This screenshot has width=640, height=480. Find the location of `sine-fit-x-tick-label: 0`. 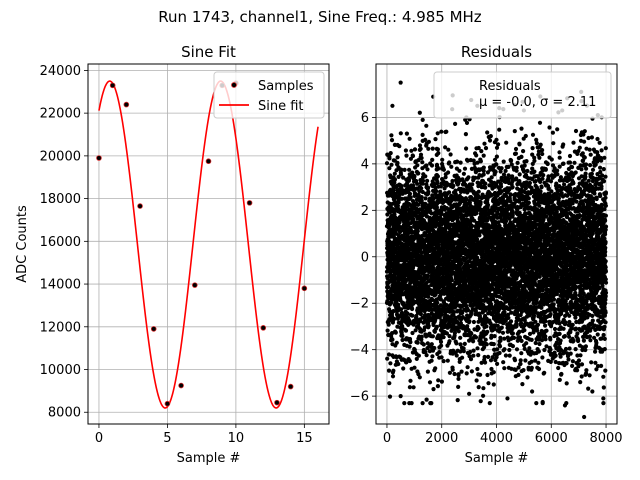

sine-fit-x-tick-label: 0 is located at coordinates (99, 438).